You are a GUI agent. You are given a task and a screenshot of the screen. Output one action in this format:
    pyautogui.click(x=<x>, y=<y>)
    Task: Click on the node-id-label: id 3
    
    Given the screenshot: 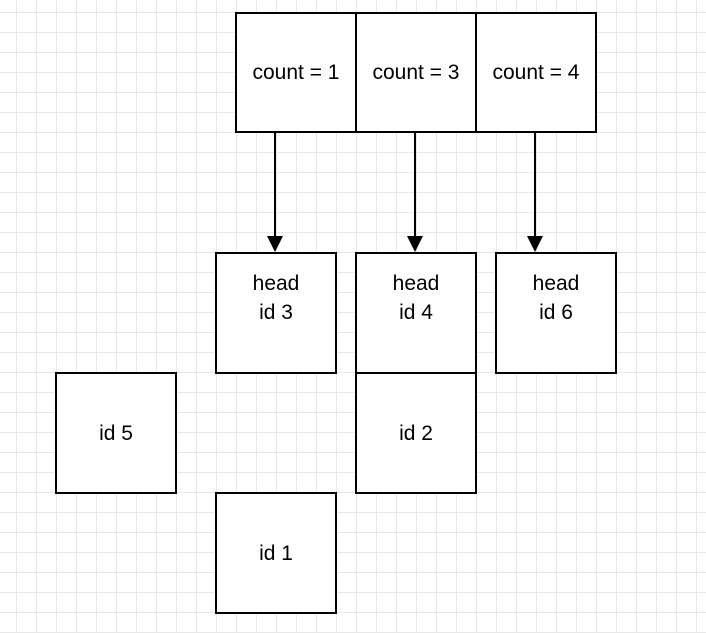 What is the action you would take?
    pyautogui.click(x=276, y=312)
    